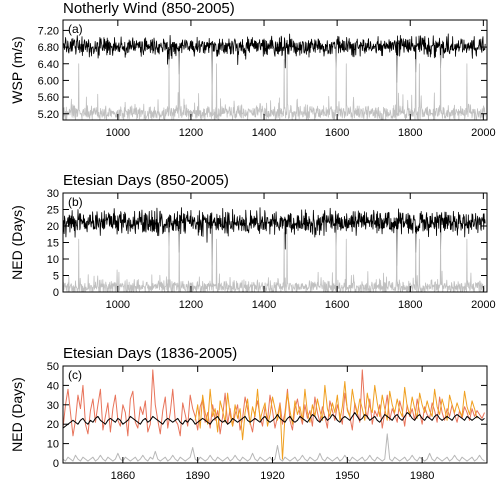 This screenshot has width=500, height=489. I want to click on panel-a-title: Notherly Wind (850-2005), so click(149, 8).